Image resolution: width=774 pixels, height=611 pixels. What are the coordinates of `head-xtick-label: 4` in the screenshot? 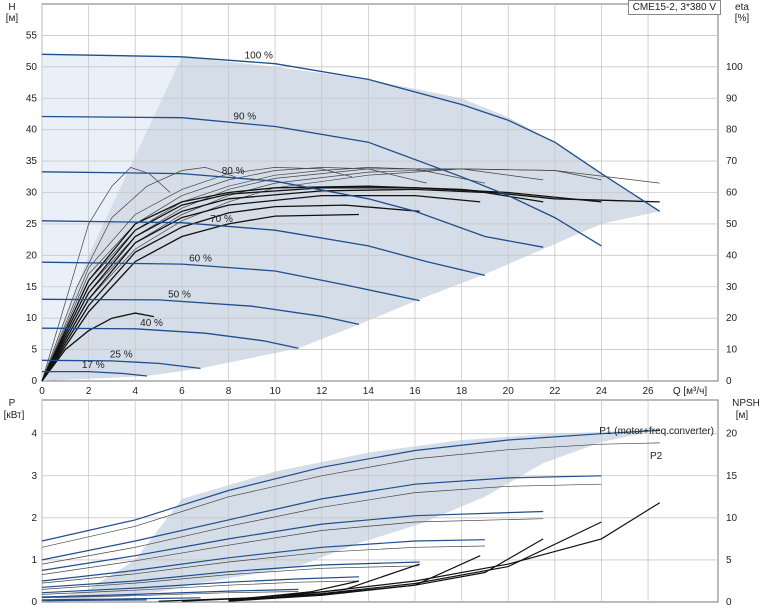 It's located at (135, 391).